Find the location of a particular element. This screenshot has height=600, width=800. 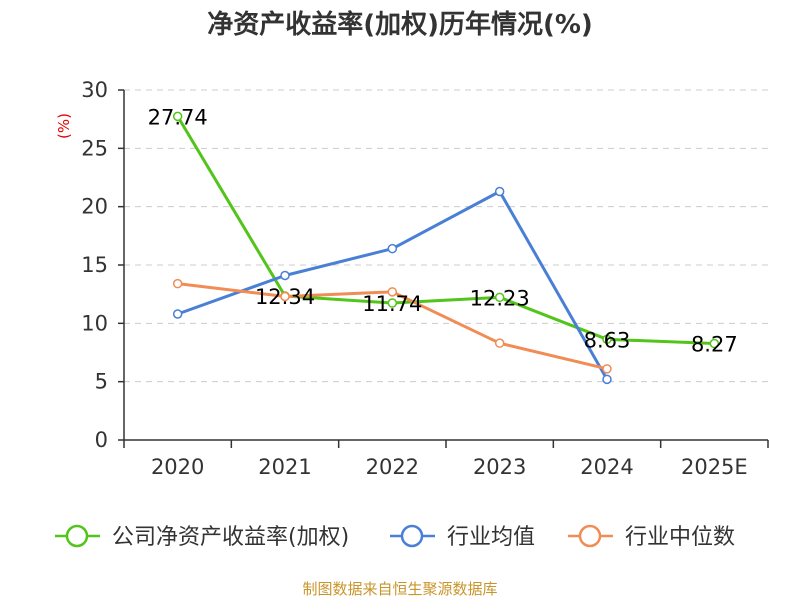

legend-item-0: 公司净资产收益率(加权) is located at coordinates (202, 537).